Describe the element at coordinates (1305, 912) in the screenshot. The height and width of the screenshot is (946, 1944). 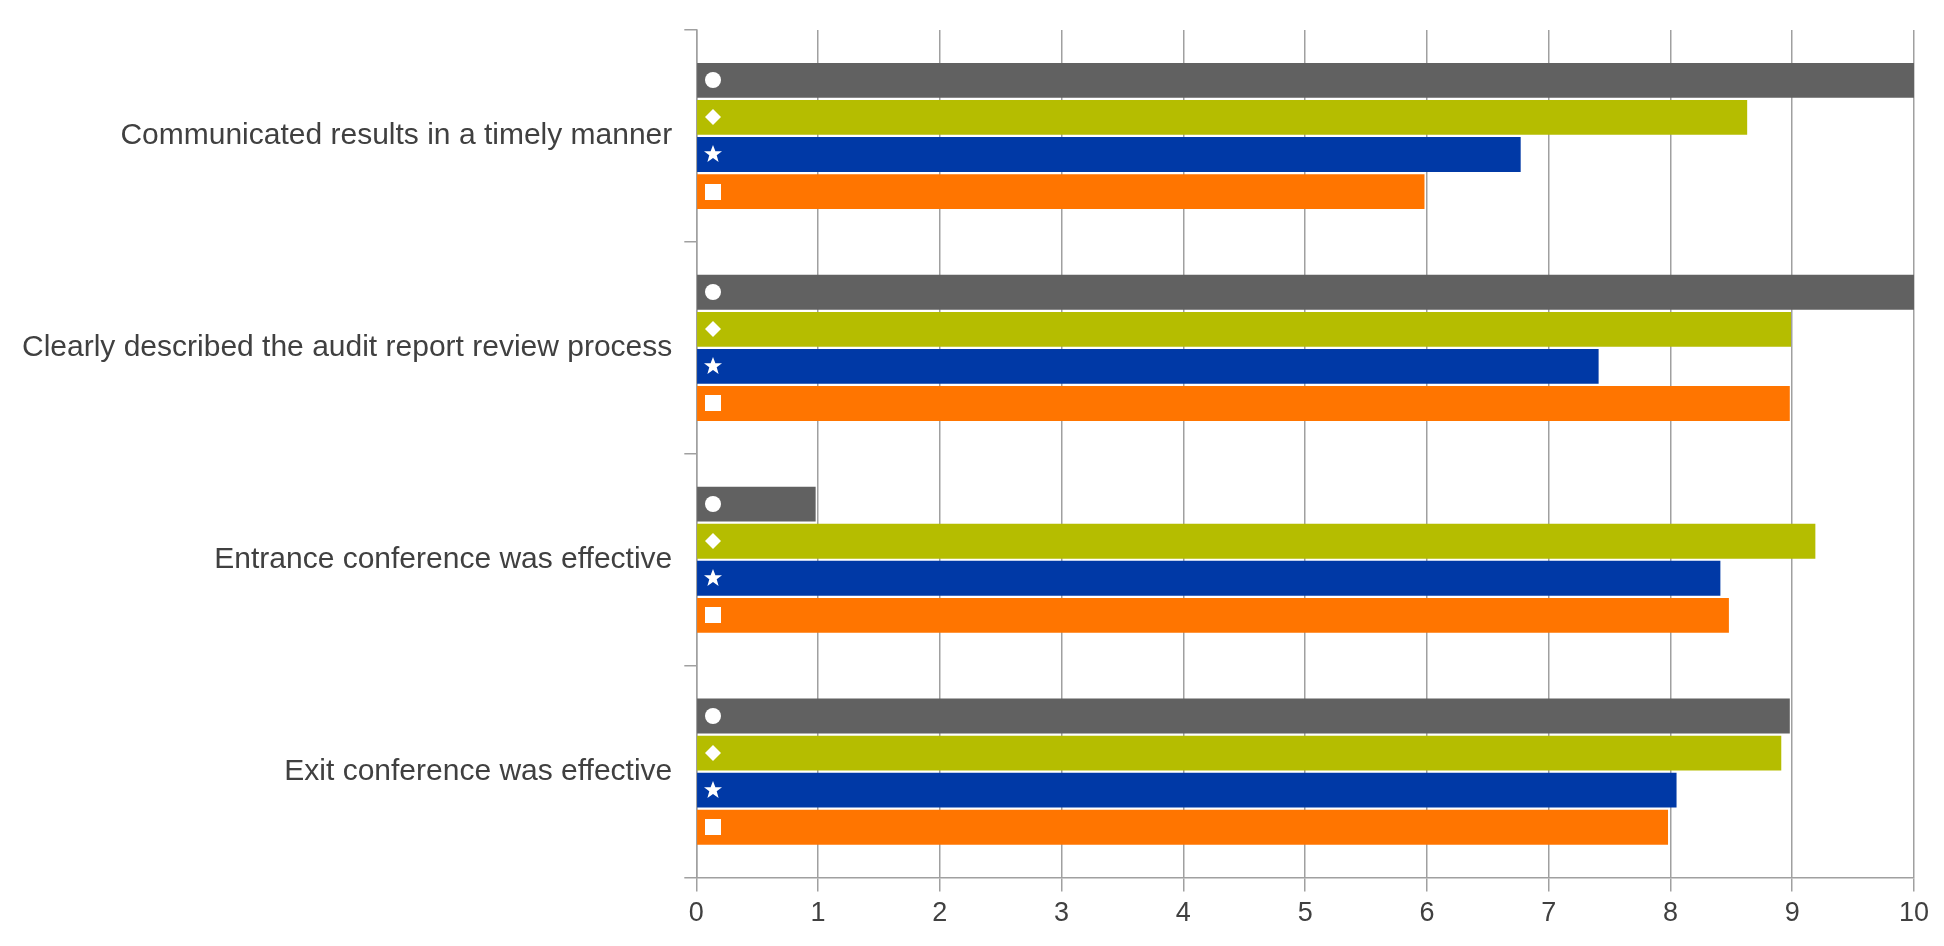
I see `x-tick-label: 5` at that location.